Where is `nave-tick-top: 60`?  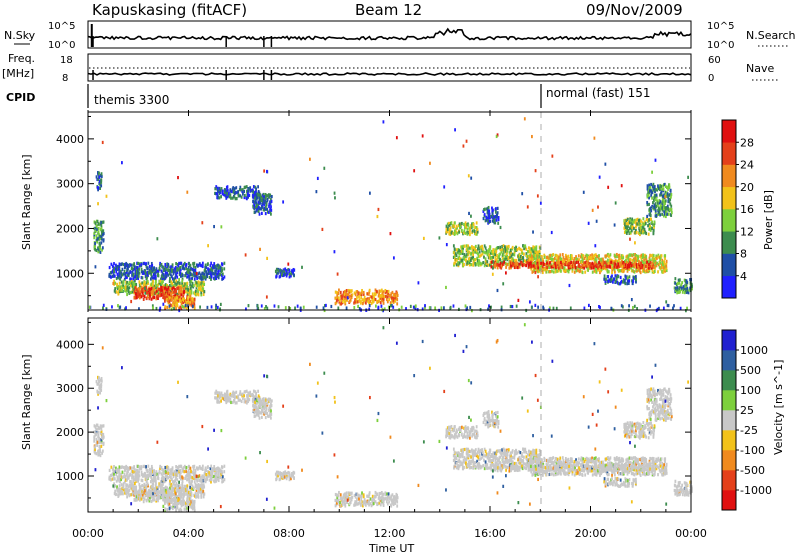 nave-tick-top: 60 is located at coordinates (714, 60).